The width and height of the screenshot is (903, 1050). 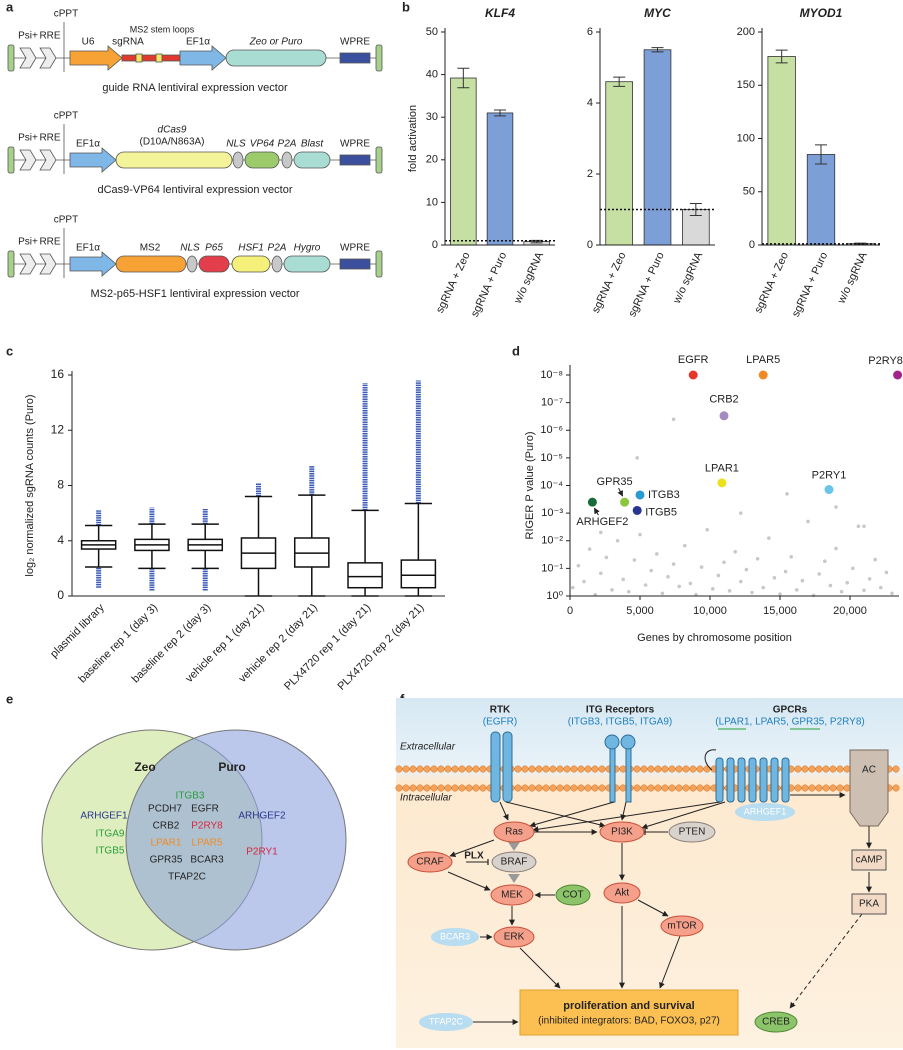 What do you see at coordinates (500, 722) in the screenshot?
I see `receptor-genes: (EGFR)` at bounding box center [500, 722].